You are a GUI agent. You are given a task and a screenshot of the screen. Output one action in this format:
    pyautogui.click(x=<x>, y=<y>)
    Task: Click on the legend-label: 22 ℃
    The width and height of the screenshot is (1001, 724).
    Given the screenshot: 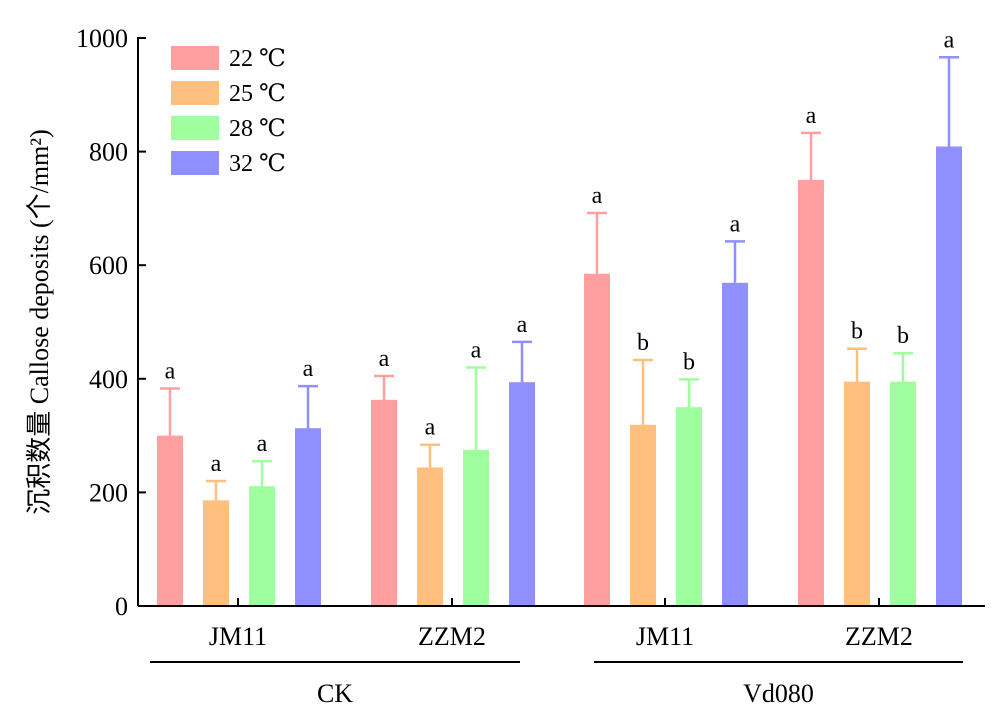 What is the action you would take?
    pyautogui.click(x=257, y=59)
    